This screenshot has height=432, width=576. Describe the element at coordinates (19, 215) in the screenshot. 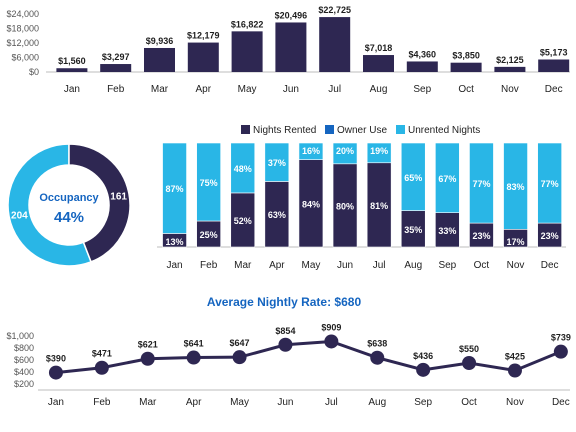

I see `occupancy-slice-label: 204` at that location.